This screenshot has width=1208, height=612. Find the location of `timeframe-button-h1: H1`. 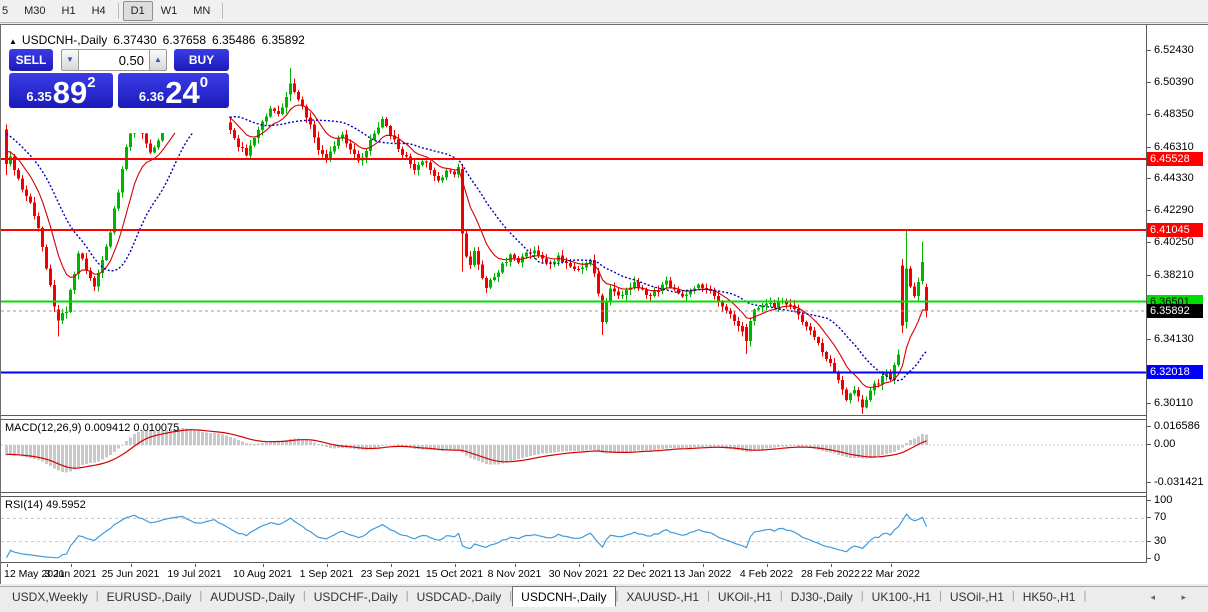

timeframe-button-h1: H1 is located at coordinates (68, 11).